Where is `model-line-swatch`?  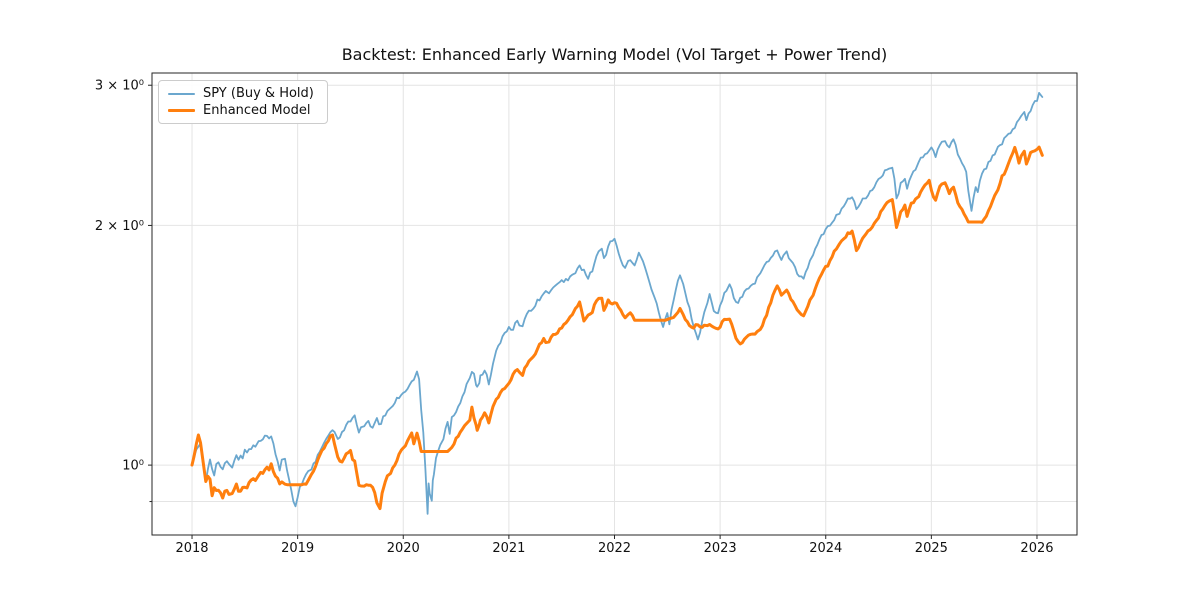 model-line-swatch is located at coordinates (181, 110).